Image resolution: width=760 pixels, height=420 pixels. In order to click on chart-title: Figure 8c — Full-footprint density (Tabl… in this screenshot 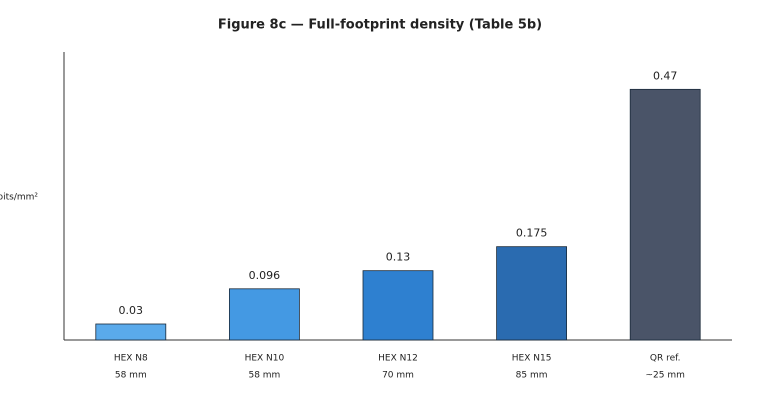, I will do `click(380, 25)`.